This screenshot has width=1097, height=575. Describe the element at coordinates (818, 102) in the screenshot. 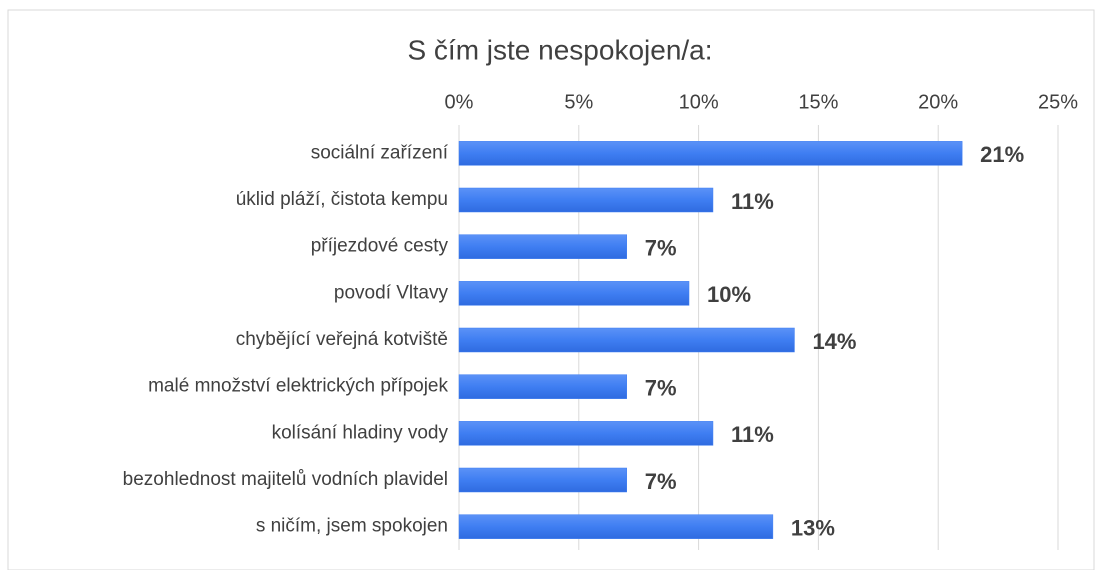

I see `x-tick-label: 15%` at that location.